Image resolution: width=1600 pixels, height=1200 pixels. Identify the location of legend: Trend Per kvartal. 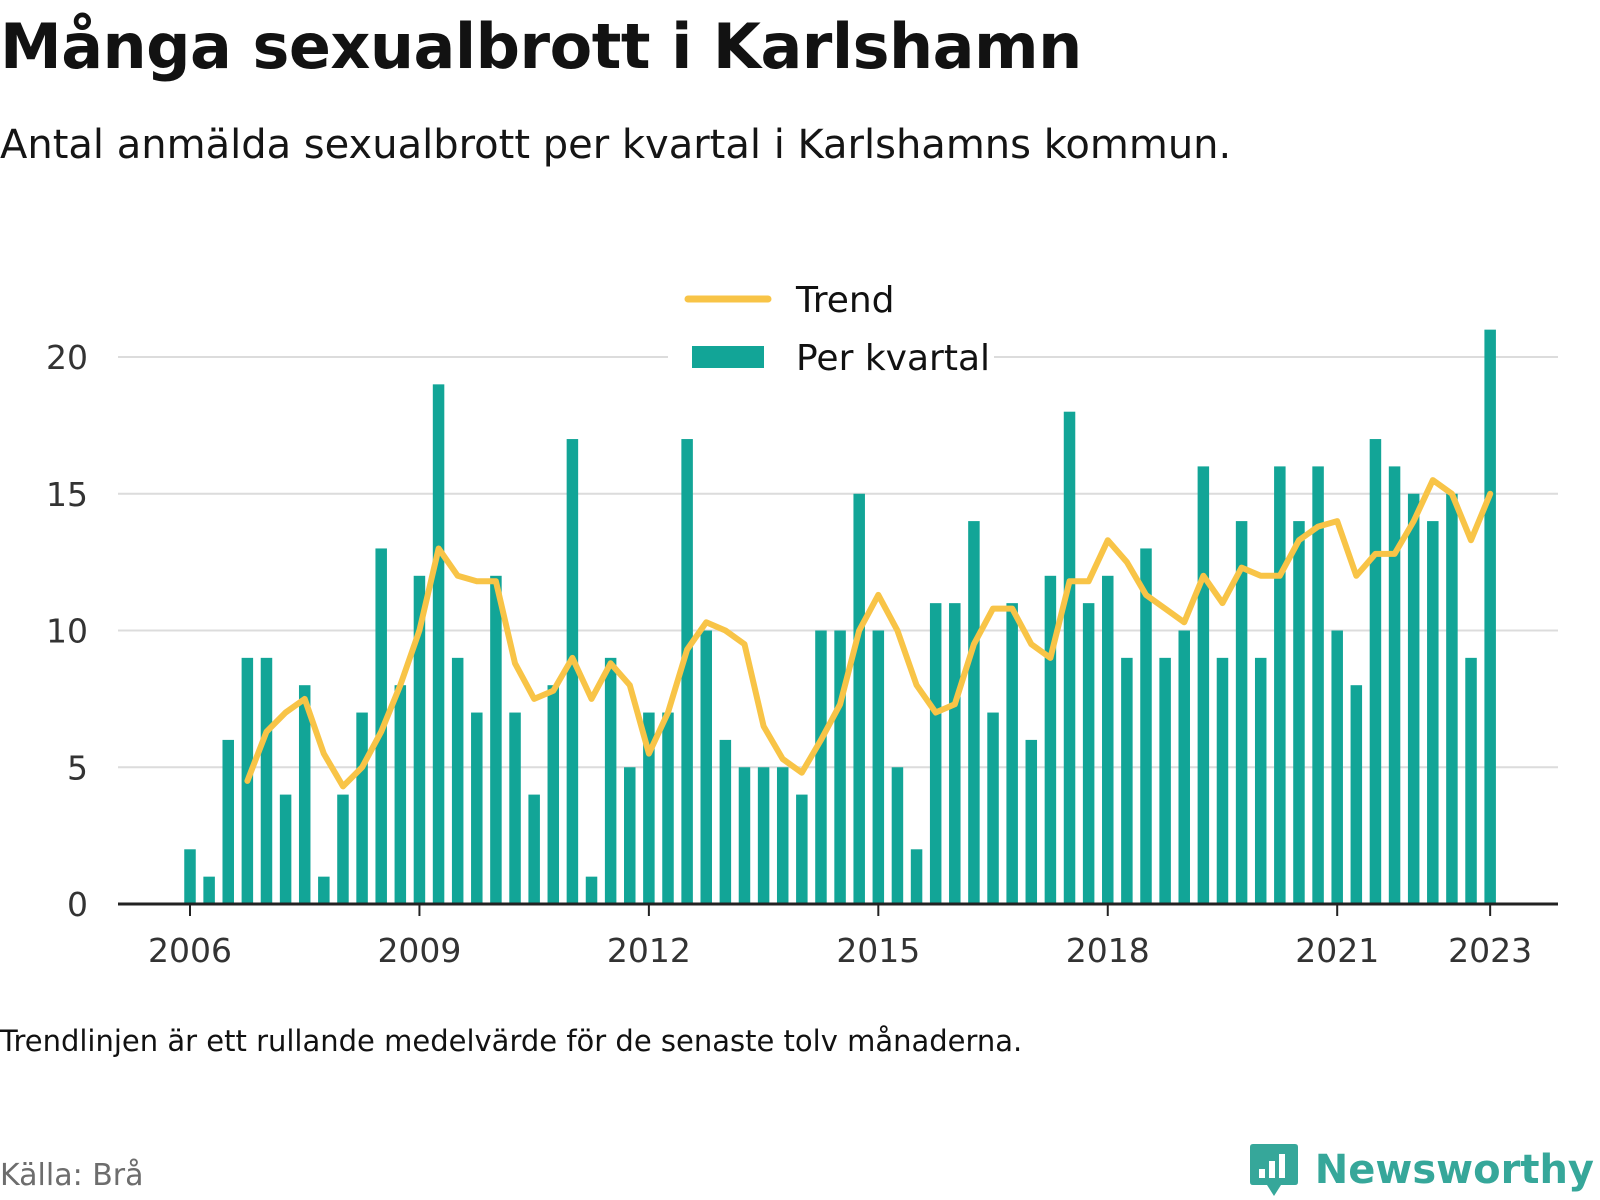
(831, 328).